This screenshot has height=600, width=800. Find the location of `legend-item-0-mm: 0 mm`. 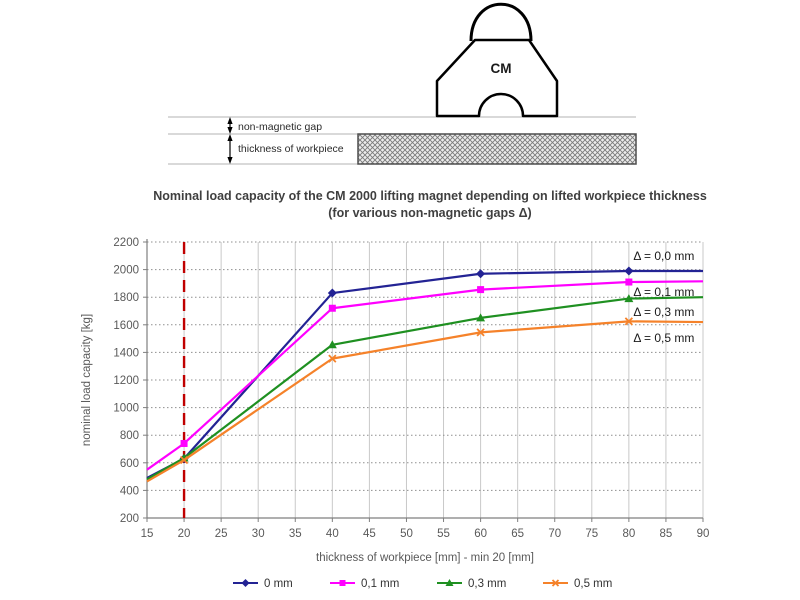

legend-item-0-mm: 0 mm is located at coordinates (263, 584).